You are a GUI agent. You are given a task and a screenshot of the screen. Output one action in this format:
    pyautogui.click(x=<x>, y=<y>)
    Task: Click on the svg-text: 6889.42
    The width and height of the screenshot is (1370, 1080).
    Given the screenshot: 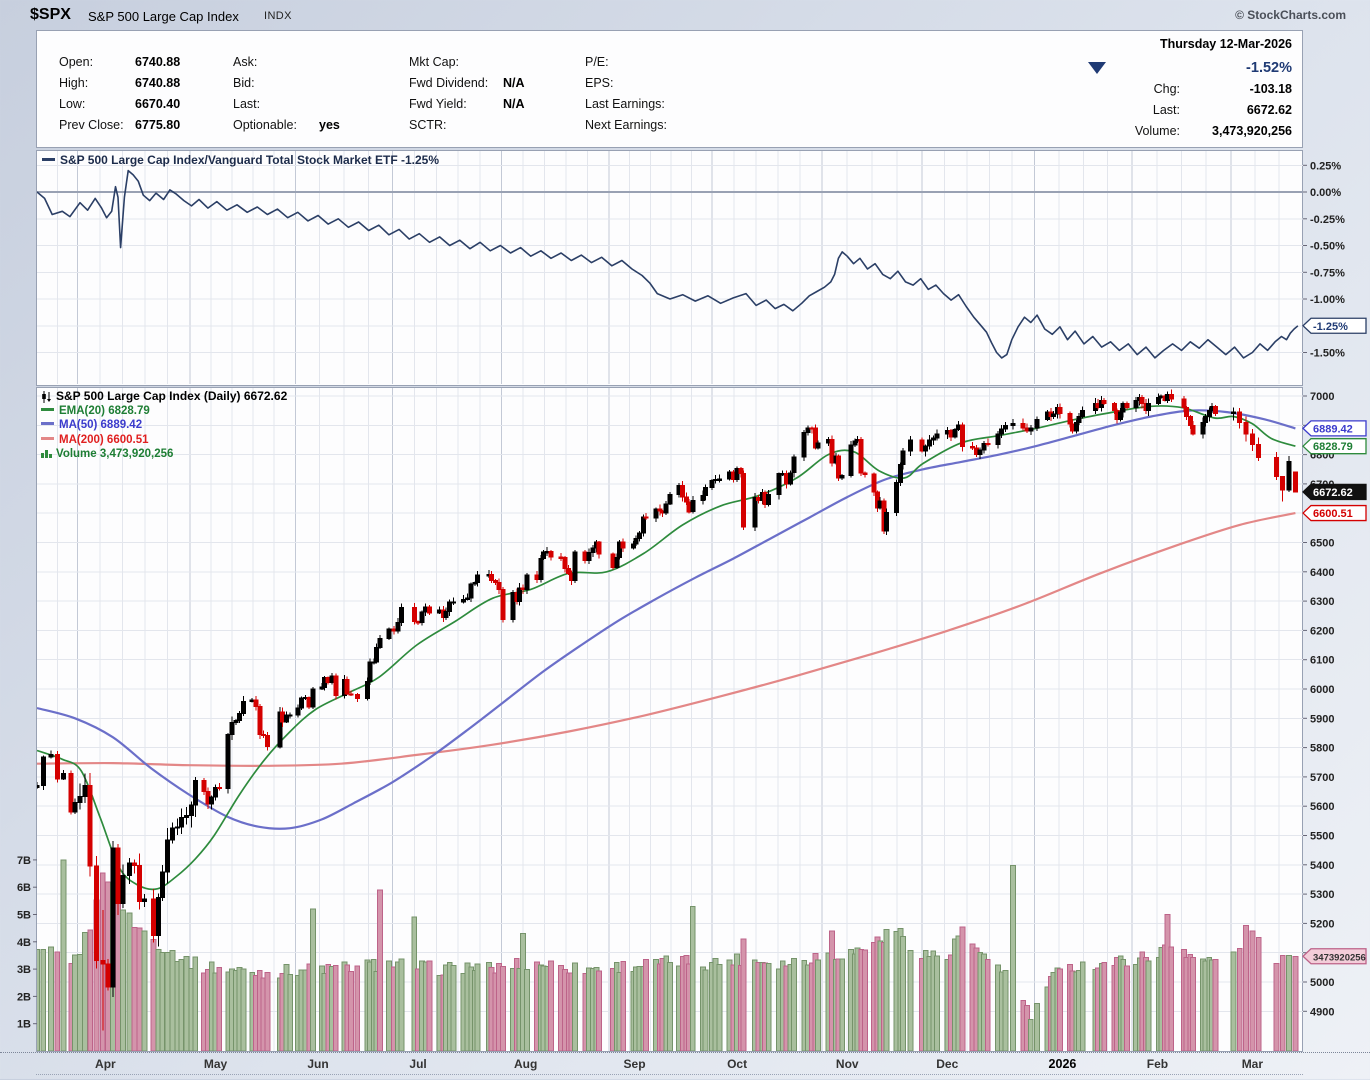 What is the action you would take?
    pyautogui.click(x=1333, y=429)
    